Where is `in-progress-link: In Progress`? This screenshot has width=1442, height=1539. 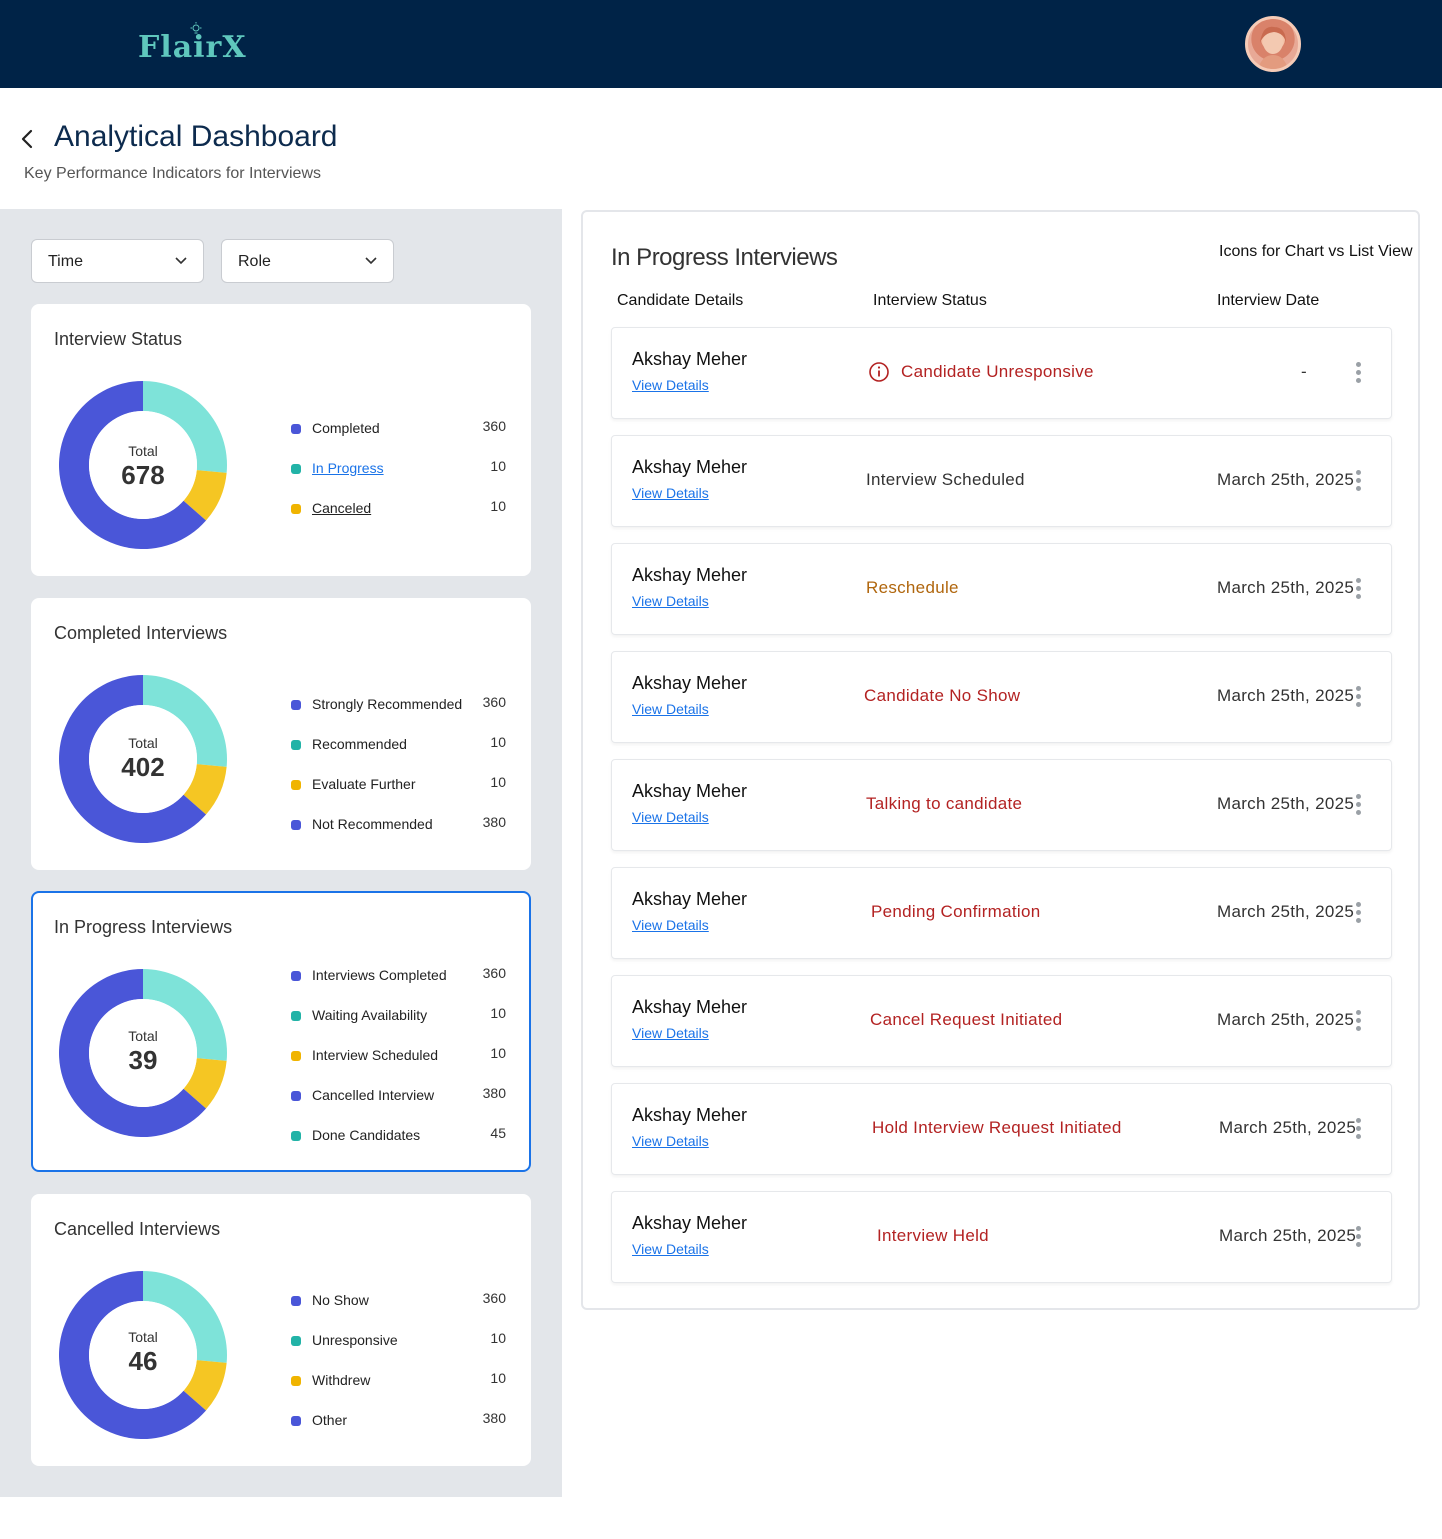 in-progress-link: In Progress is located at coordinates (348, 468).